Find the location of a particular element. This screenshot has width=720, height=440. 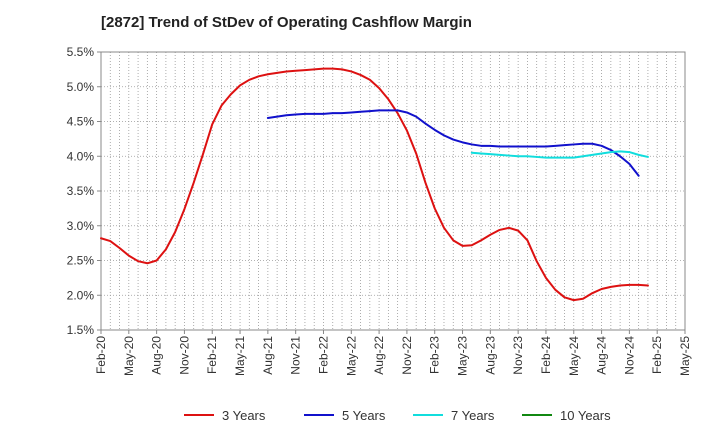

legend: 3 Years 5 Years 7 Years 10 Years is located at coordinates (397, 415).